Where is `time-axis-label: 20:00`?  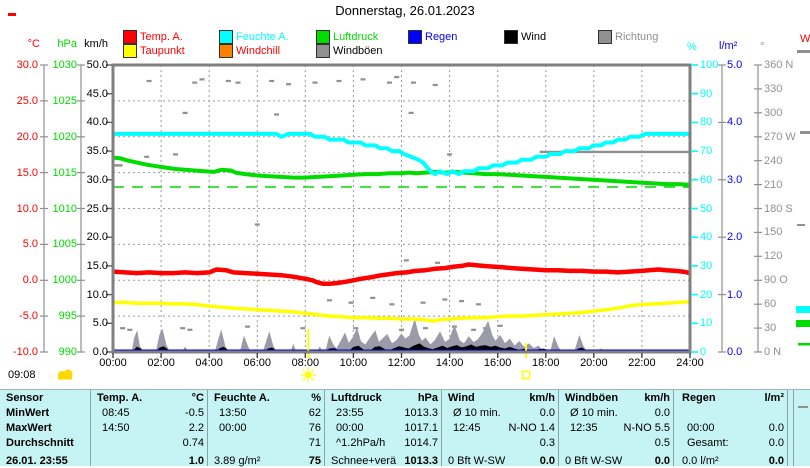 time-axis-label: 20:00 is located at coordinates (594, 363).